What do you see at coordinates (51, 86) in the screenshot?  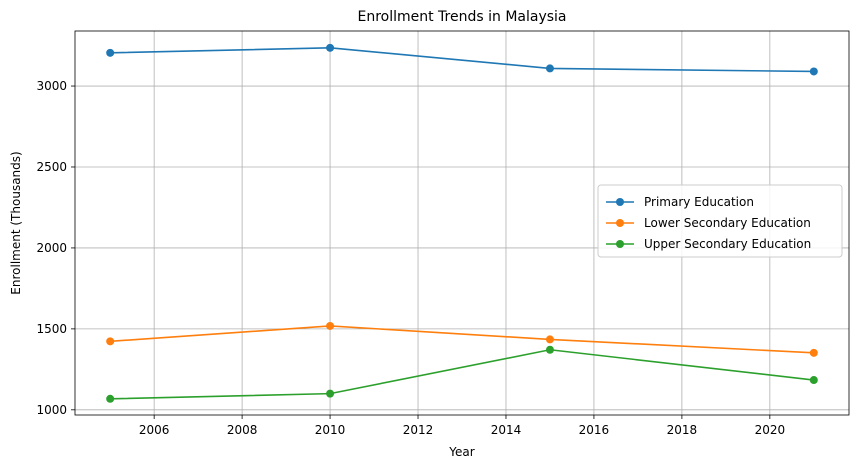 I see `y-tick-label: 3000` at bounding box center [51, 86].